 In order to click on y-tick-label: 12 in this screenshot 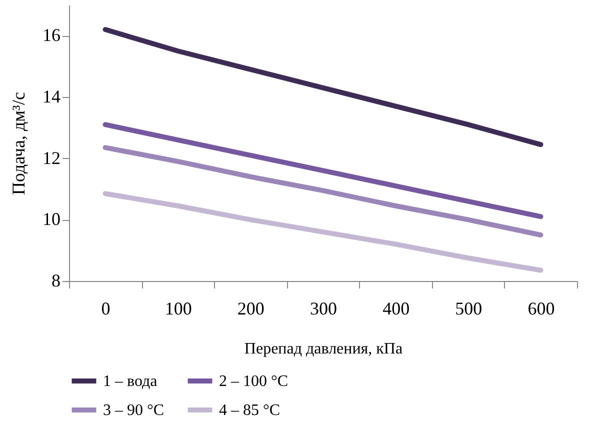, I will do `click(51, 158)`.